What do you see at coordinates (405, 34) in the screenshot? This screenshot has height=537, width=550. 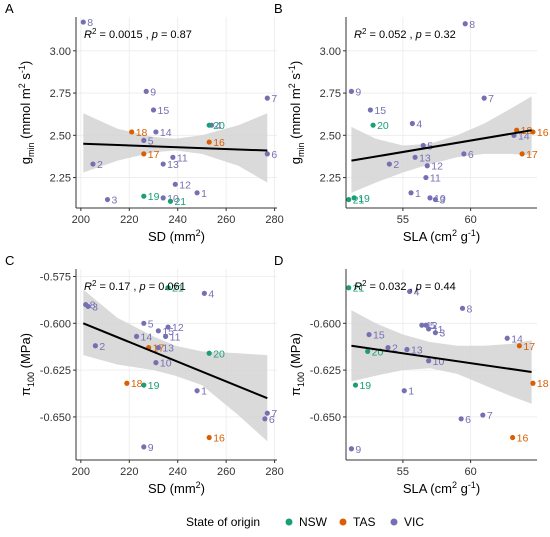 I see `stats-annotation: R2 = 0.052 , p = 0.32` at bounding box center [405, 34].